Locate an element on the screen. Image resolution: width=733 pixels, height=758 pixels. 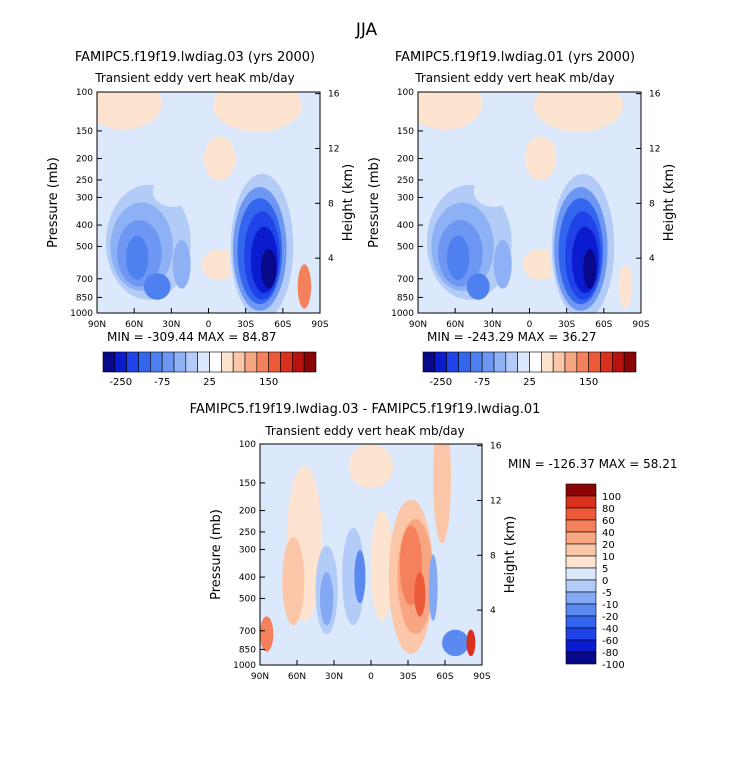
colorbar-label: 5 is located at coordinates (605, 569).